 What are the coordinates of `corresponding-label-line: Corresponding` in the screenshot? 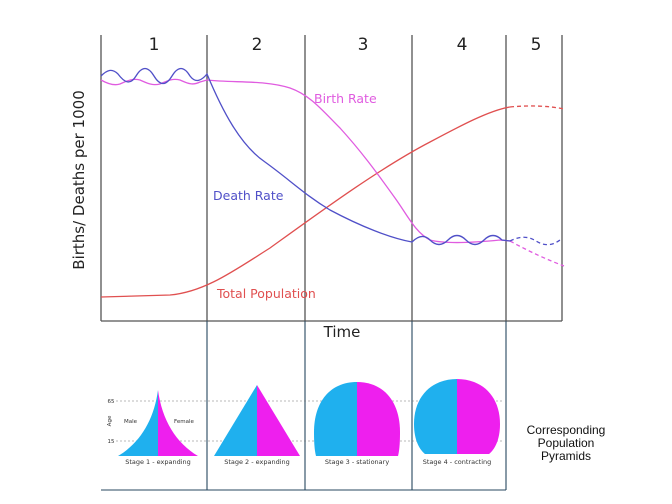 It's located at (566, 430).